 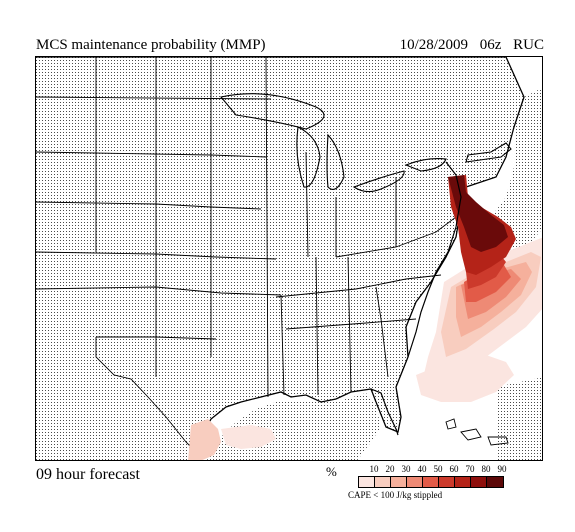 I want to click on long-island, so click(x=488, y=152).